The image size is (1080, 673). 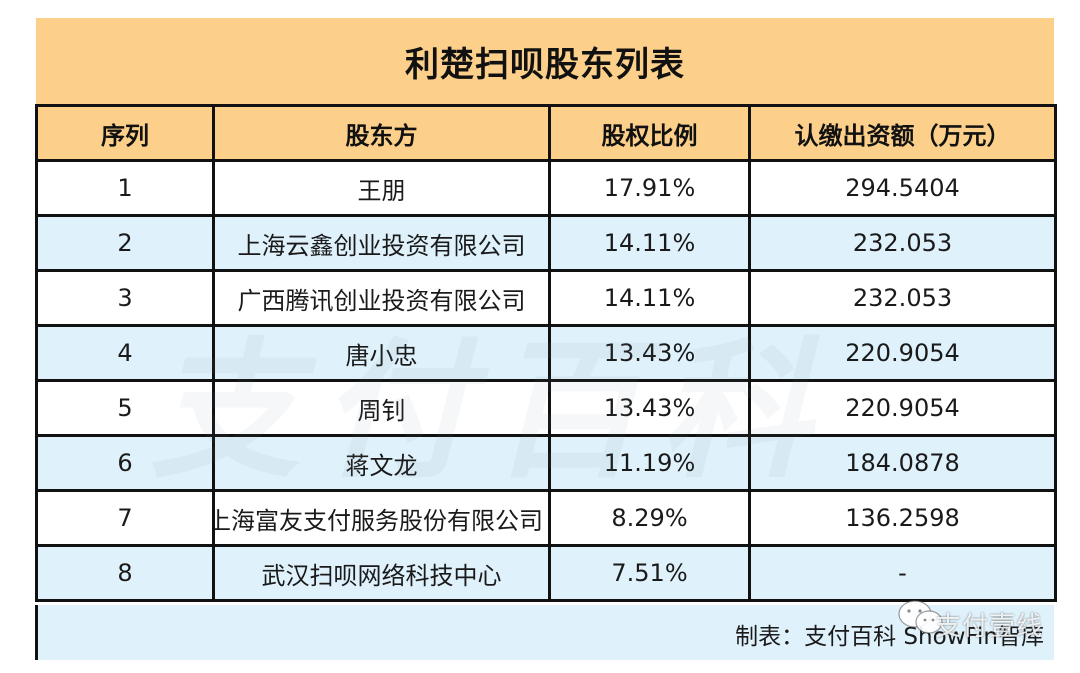 What do you see at coordinates (125, 518) in the screenshot?
I see `cell-index: 7` at bounding box center [125, 518].